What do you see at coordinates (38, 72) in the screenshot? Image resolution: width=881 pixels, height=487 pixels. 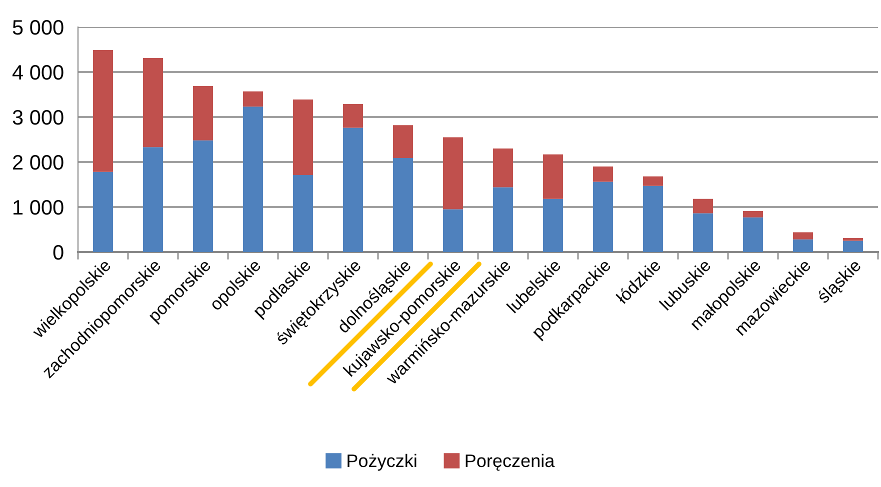 I see `y-tick-label: 4 000` at bounding box center [38, 72].